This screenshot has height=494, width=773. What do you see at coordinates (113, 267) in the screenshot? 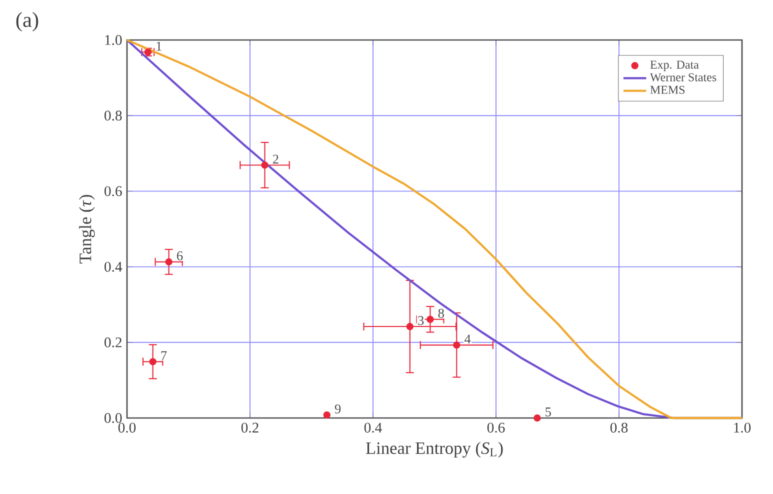
I see `y-tick-label: 0.4` at bounding box center [113, 267].